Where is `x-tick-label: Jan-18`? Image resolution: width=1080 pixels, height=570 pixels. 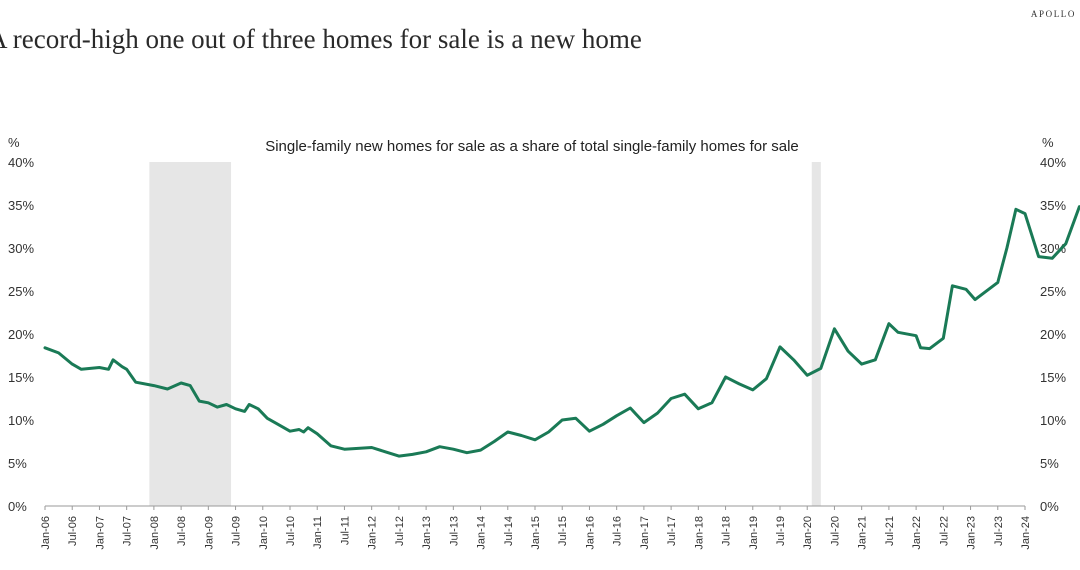 x-tick-label: Jan-18 is located at coordinates (699, 533).